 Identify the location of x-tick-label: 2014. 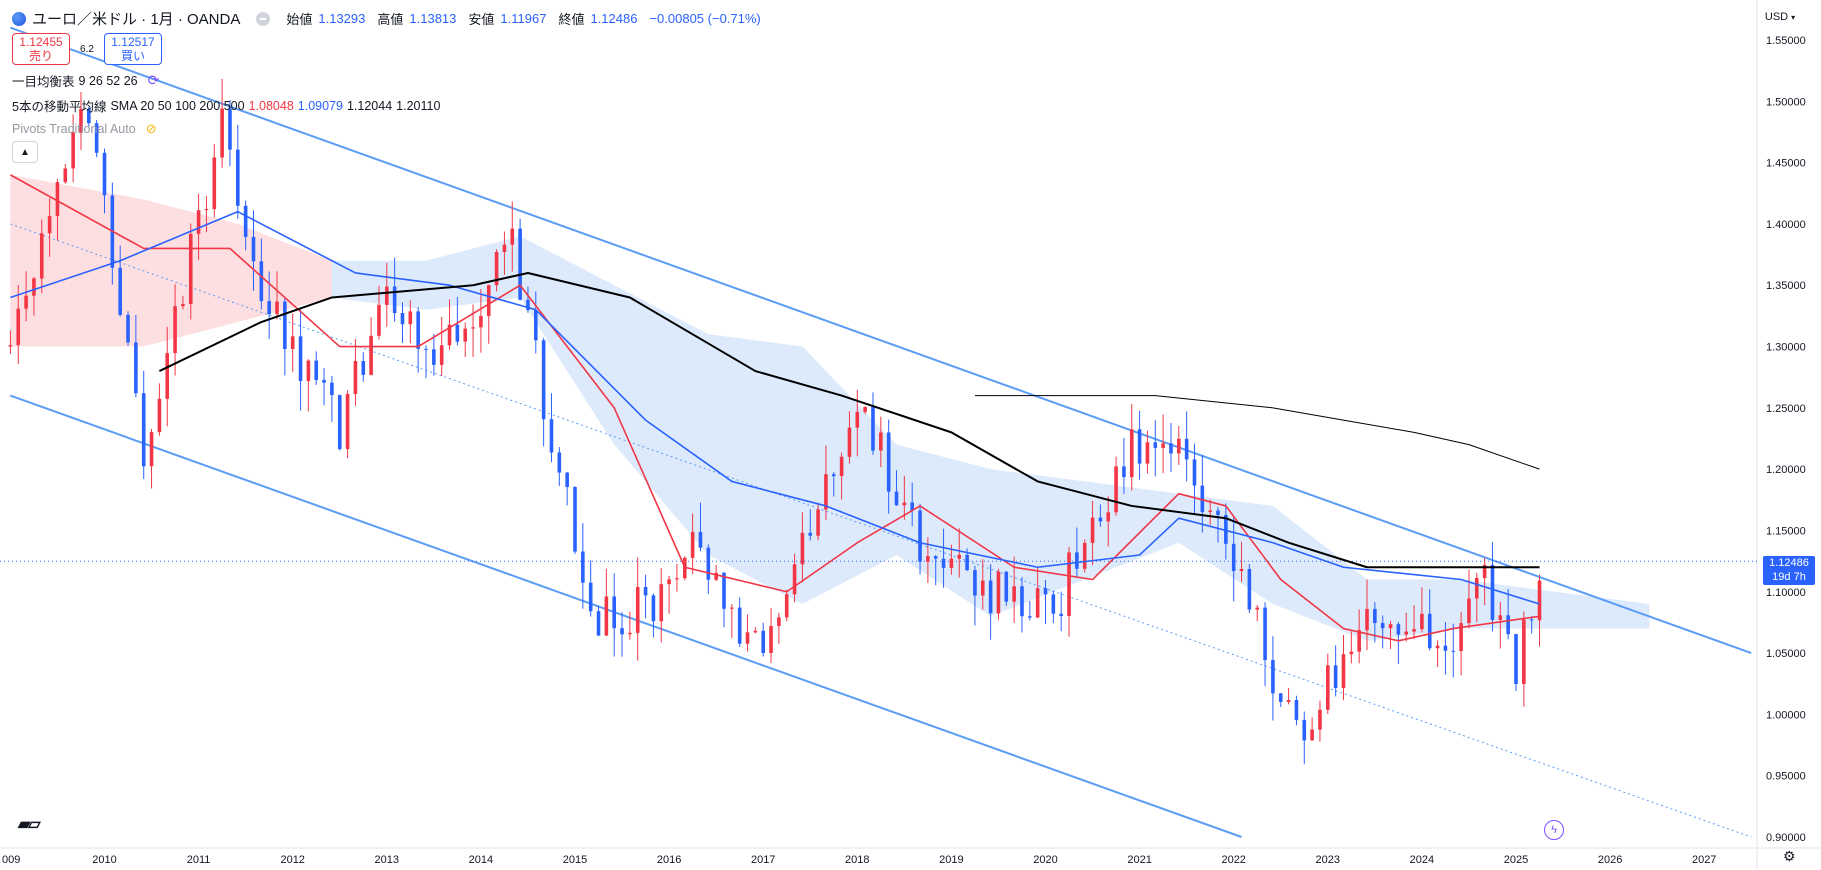
(481, 860).